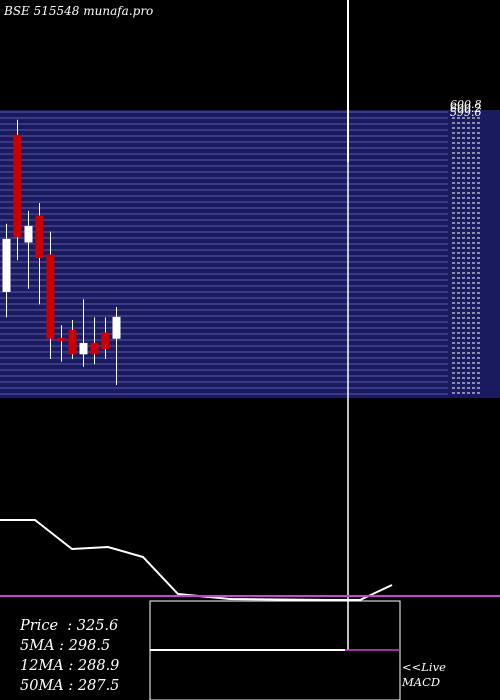 The image size is (500, 700). What do you see at coordinates (98, 666) in the screenshot?
I see `stat-value: 288.9` at bounding box center [98, 666].